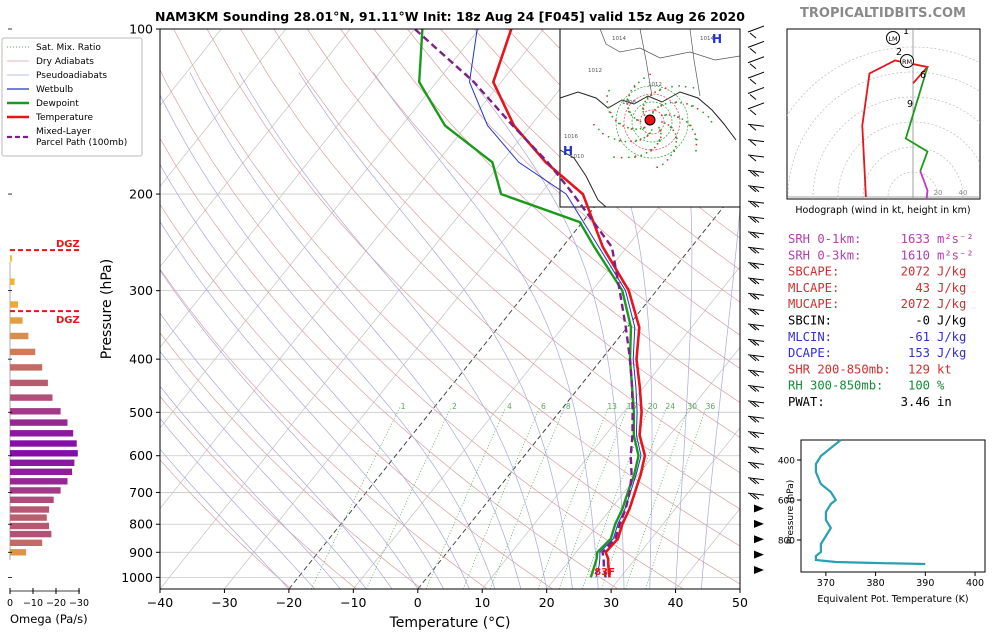  Describe the element at coordinates (57, 104) in the screenshot. I see `legend-label: Dewpoint` at that location.